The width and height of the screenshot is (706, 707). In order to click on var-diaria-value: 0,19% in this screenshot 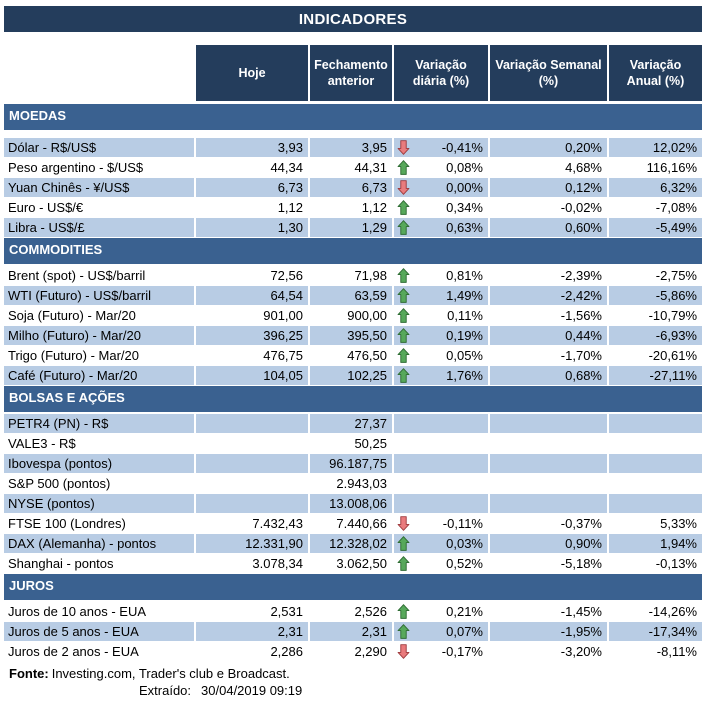, I will do `click(464, 335)`.